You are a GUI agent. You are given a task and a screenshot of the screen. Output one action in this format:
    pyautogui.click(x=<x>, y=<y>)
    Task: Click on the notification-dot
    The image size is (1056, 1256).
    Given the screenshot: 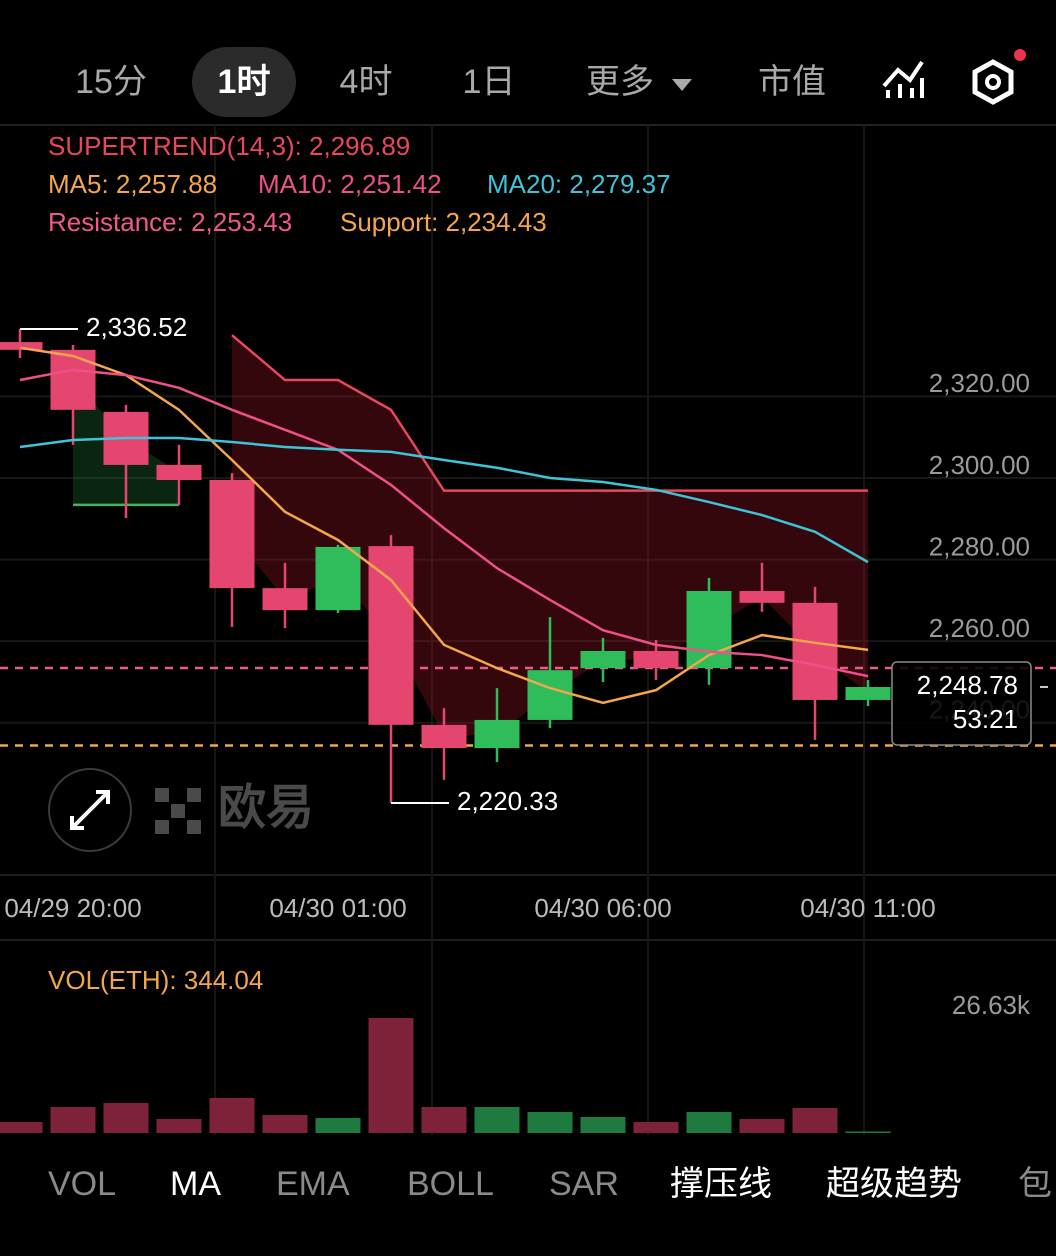 What is the action you would take?
    pyautogui.click(x=1020, y=55)
    